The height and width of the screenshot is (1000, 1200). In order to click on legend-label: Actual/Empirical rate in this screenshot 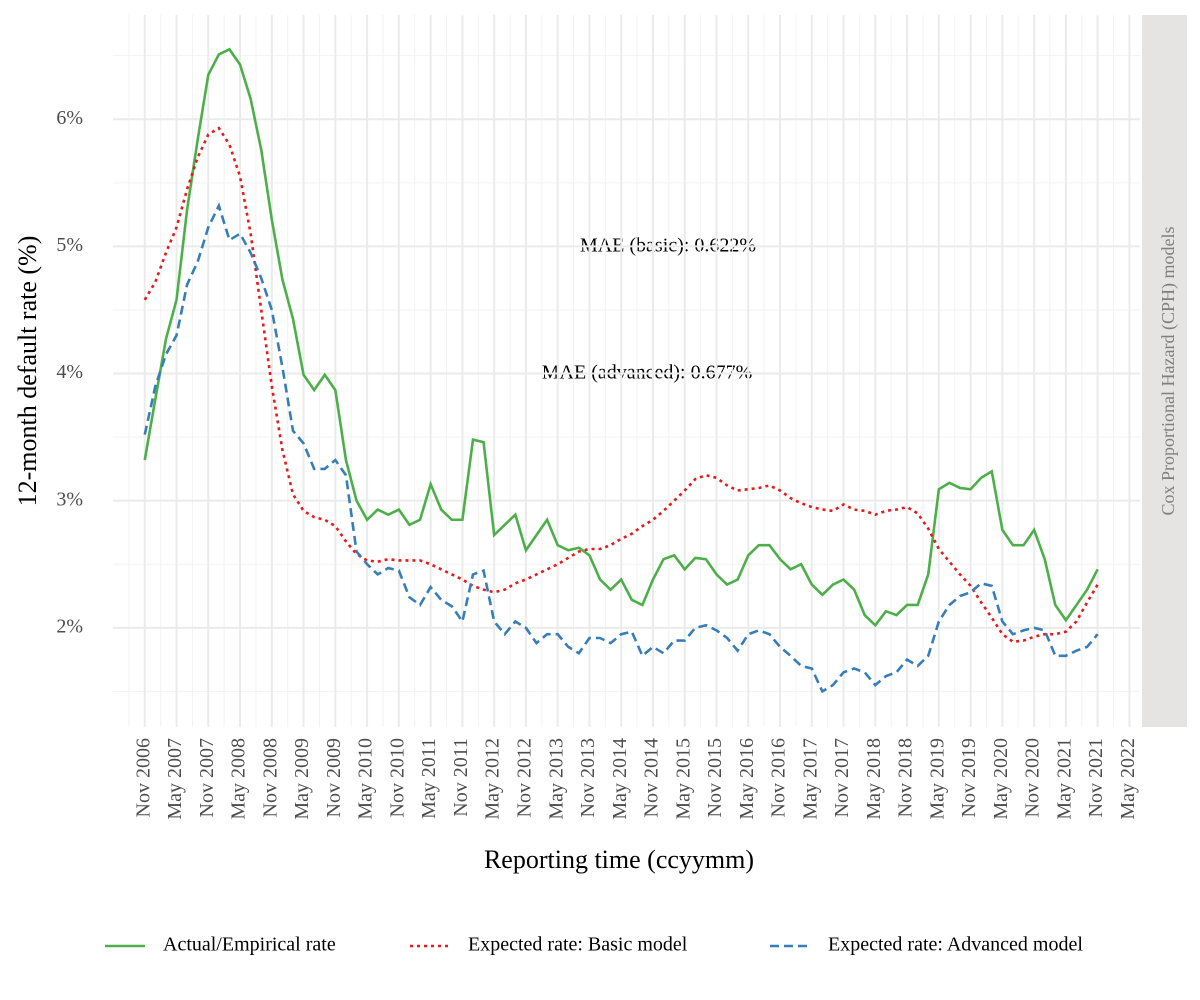, I will do `click(249, 945)`.